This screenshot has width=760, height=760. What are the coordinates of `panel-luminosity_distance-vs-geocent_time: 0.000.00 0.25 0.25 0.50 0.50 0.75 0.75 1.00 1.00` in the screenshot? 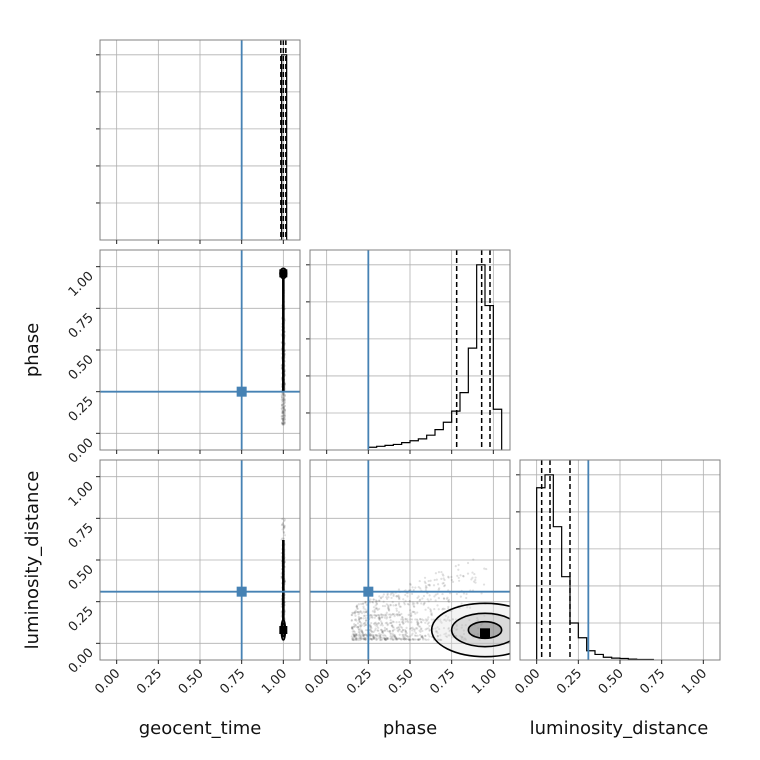 It's located at (183, 578).